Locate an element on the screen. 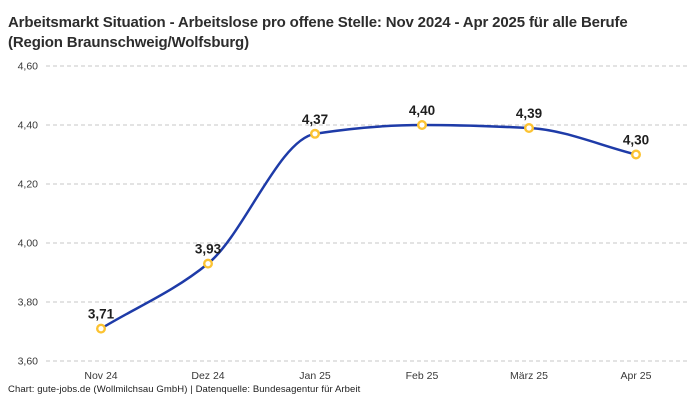  data-point-label: 4,40 is located at coordinates (422, 110).